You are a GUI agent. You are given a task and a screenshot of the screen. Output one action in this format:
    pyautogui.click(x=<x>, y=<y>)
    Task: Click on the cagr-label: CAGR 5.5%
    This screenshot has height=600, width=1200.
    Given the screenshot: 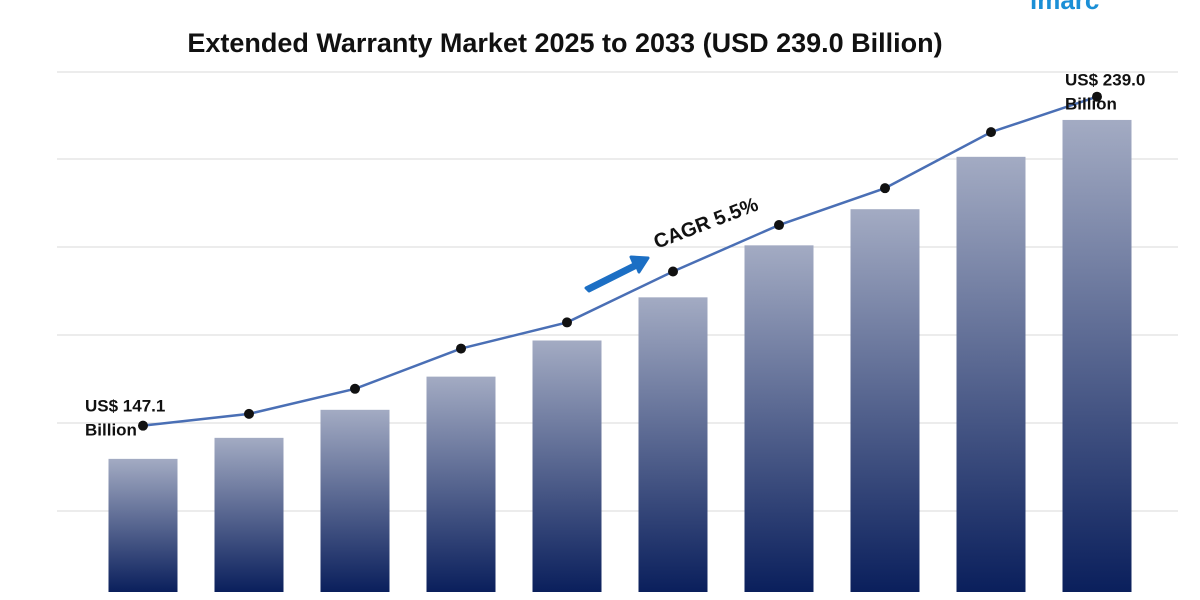 What is the action you would take?
    pyautogui.click(x=706, y=224)
    